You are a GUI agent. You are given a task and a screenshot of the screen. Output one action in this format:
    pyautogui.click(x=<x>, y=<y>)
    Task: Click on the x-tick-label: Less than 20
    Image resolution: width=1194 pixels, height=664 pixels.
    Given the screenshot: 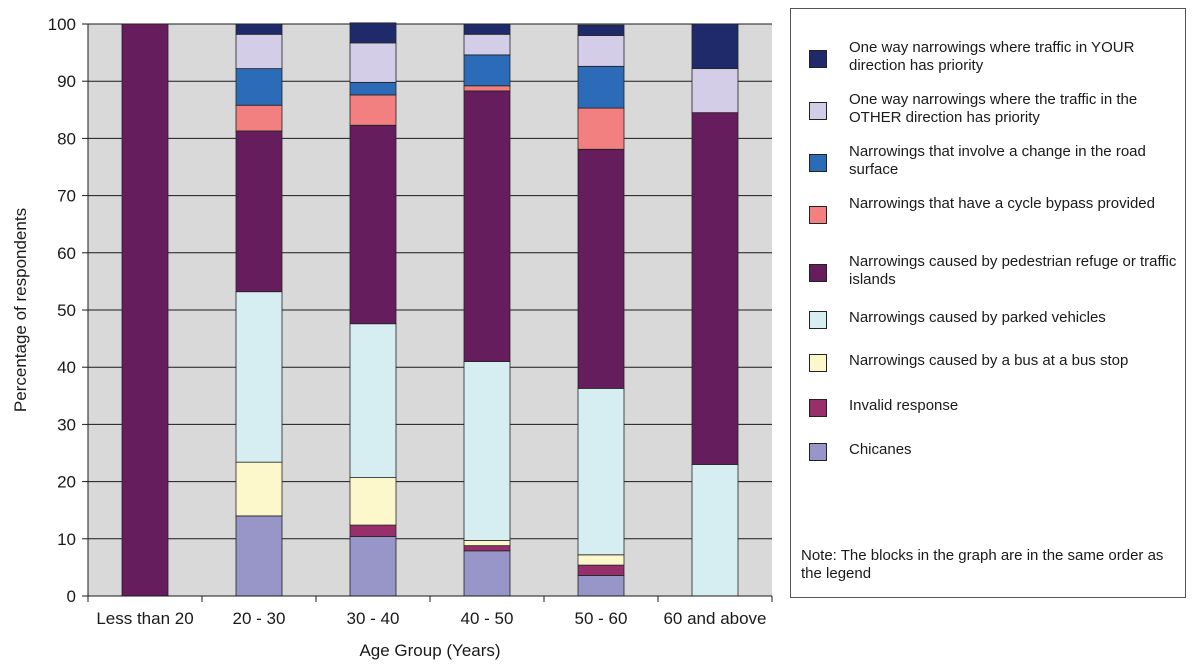 What is the action you would take?
    pyautogui.click(x=144, y=618)
    